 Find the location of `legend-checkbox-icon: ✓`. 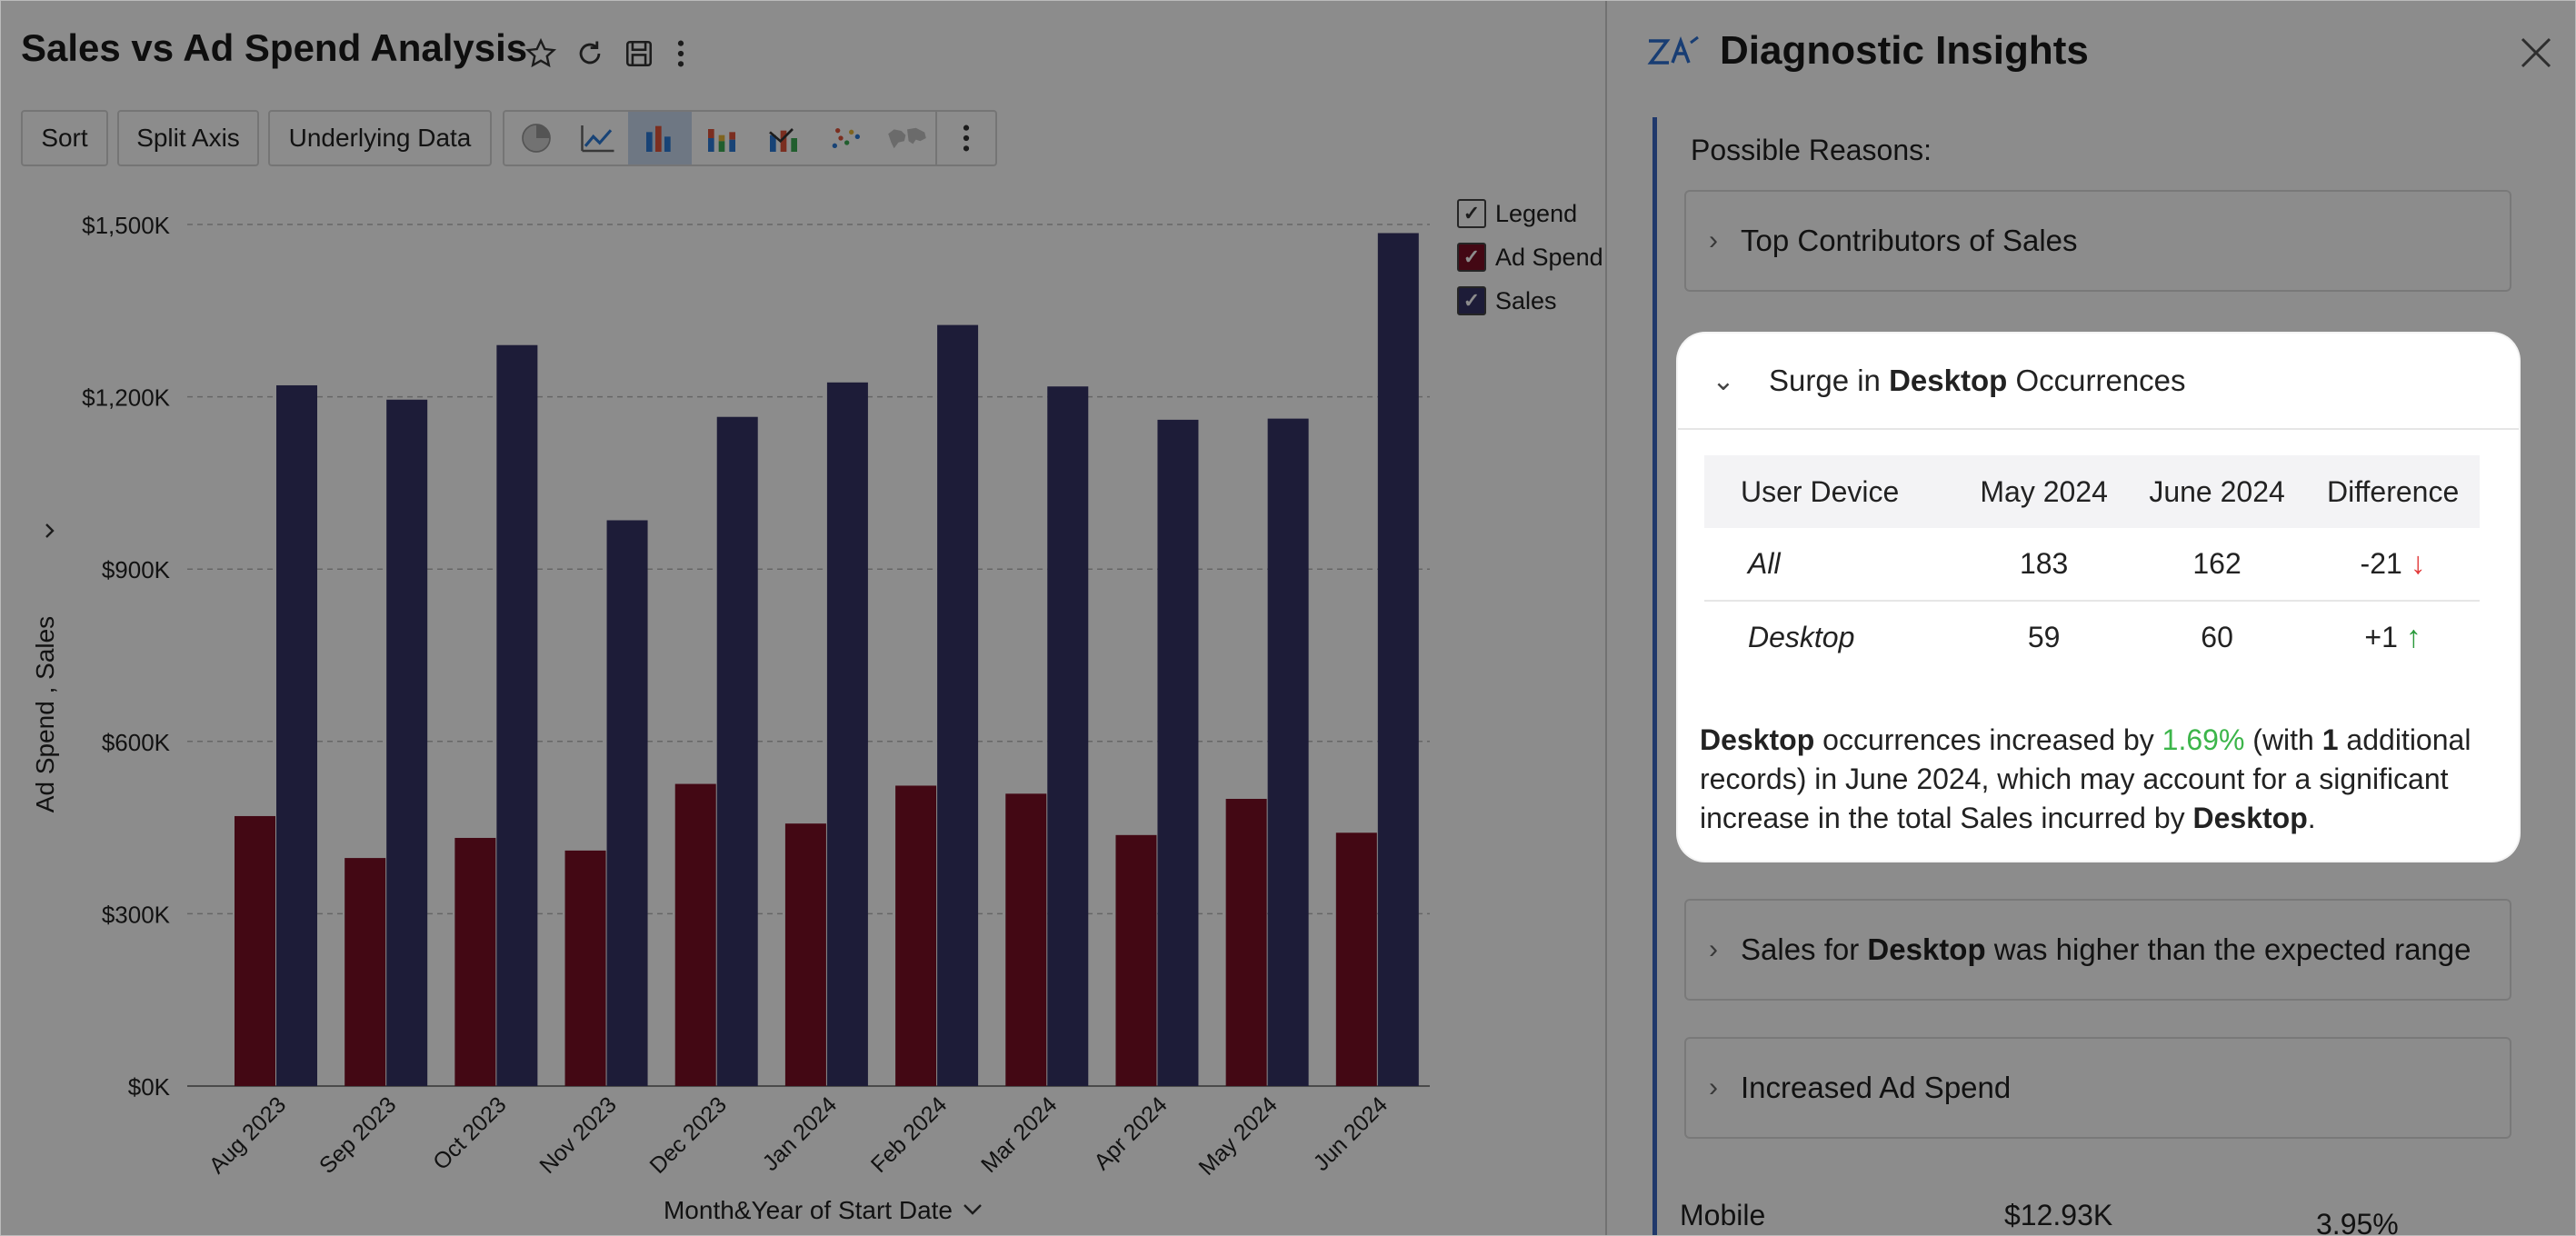

legend-checkbox-icon: ✓ is located at coordinates (1471, 213).